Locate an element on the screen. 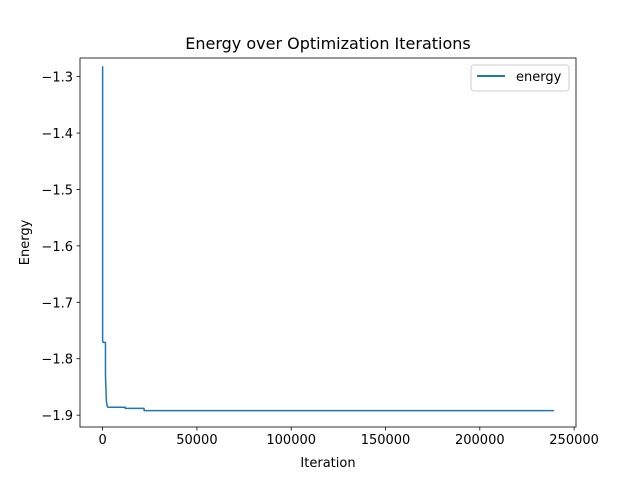  legend-frame is located at coordinates (520, 78).